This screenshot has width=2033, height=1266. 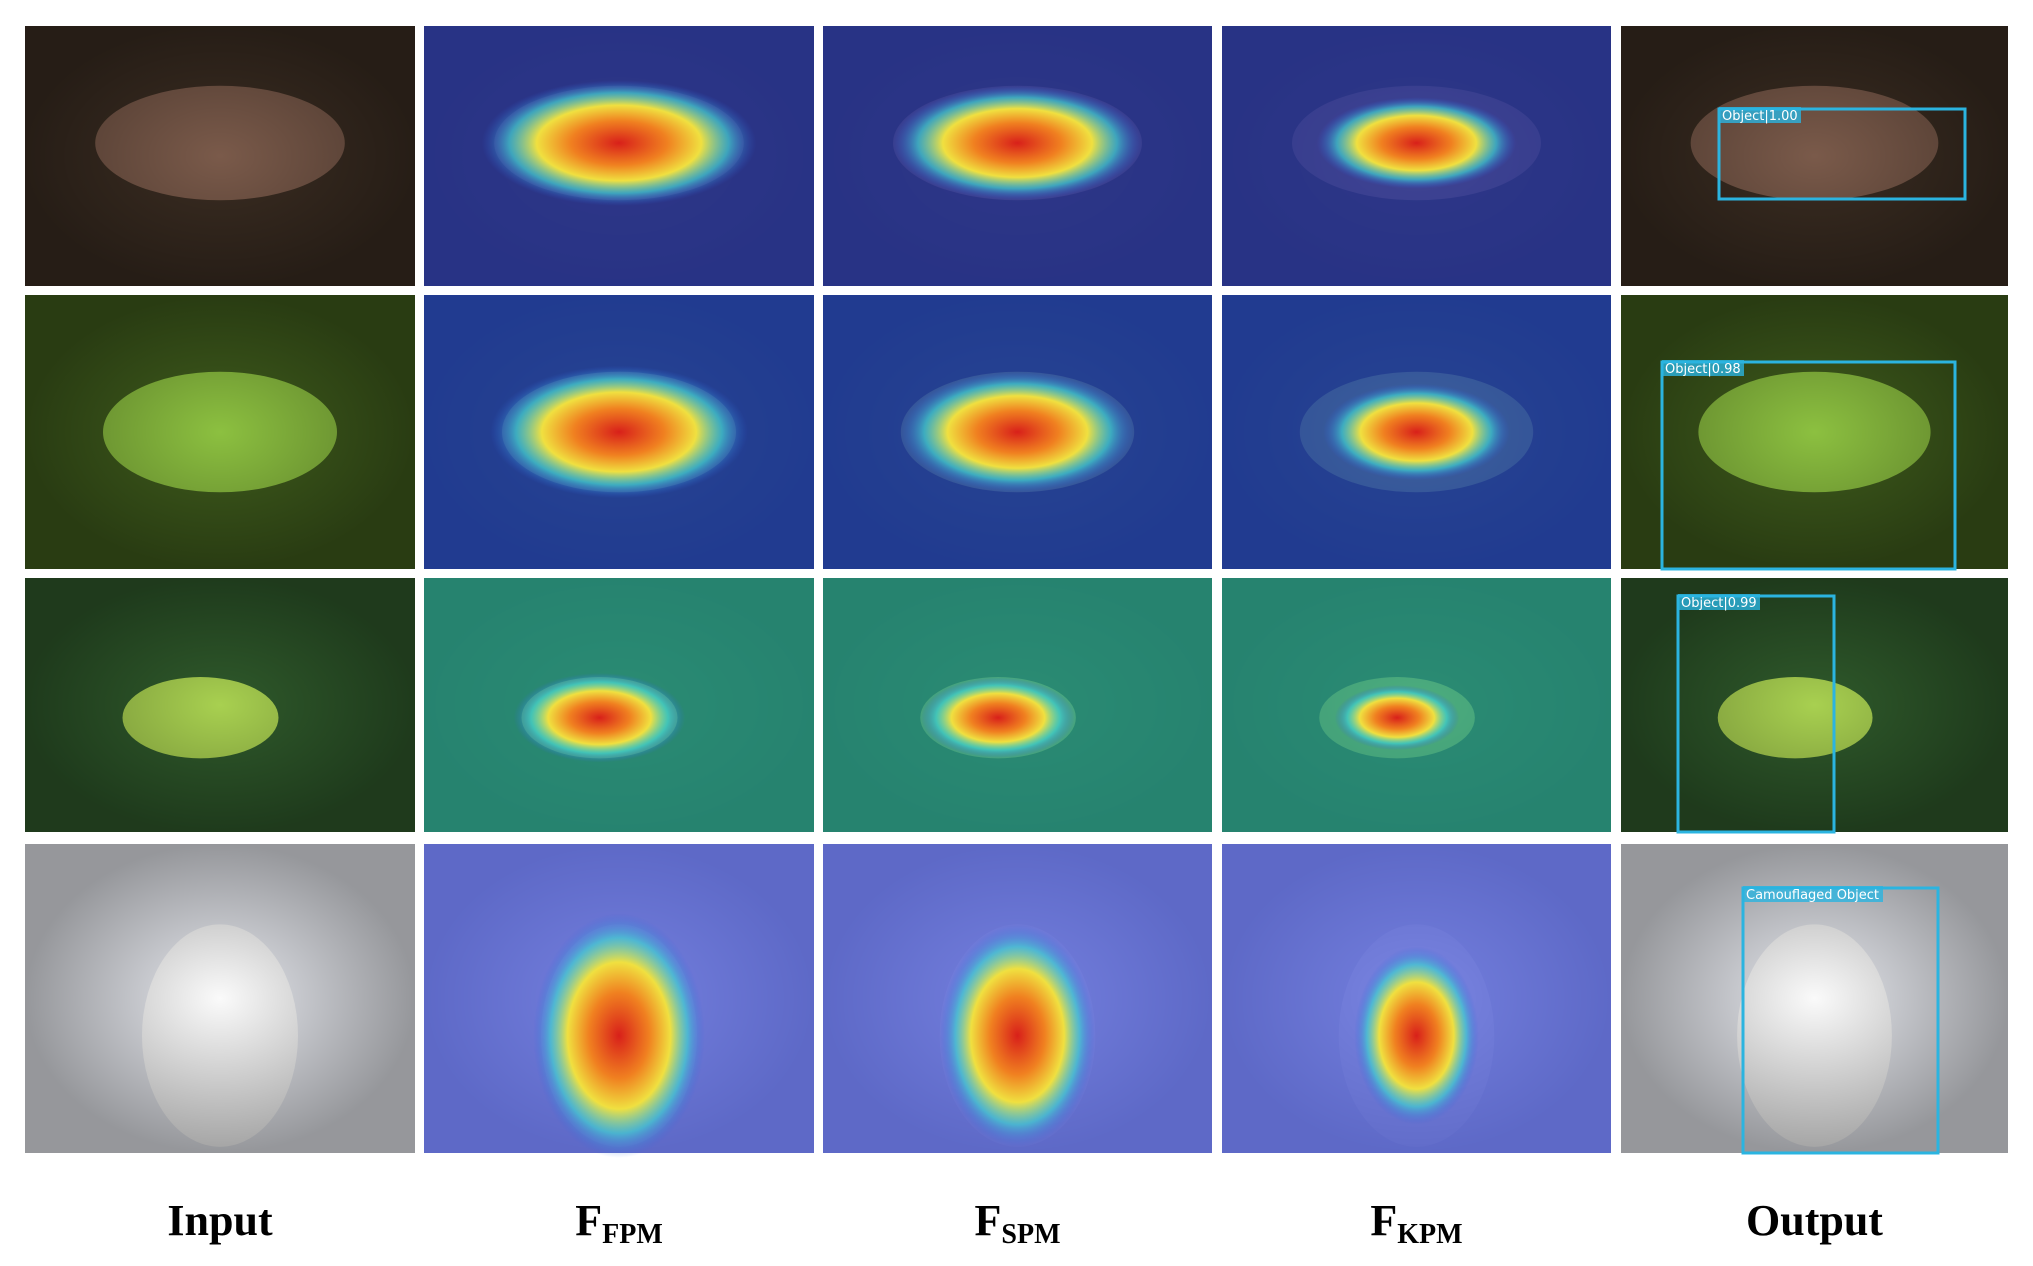 I want to click on column-label: FSPM, so click(x=1018, y=1223).